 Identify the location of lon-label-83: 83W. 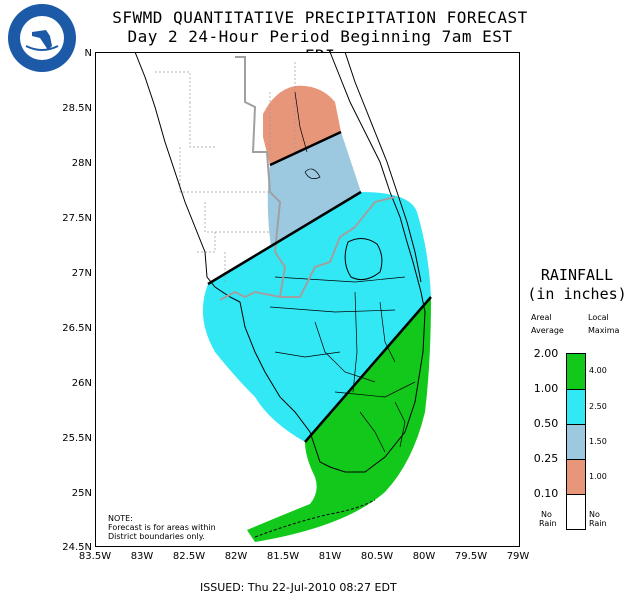
(142, 556).